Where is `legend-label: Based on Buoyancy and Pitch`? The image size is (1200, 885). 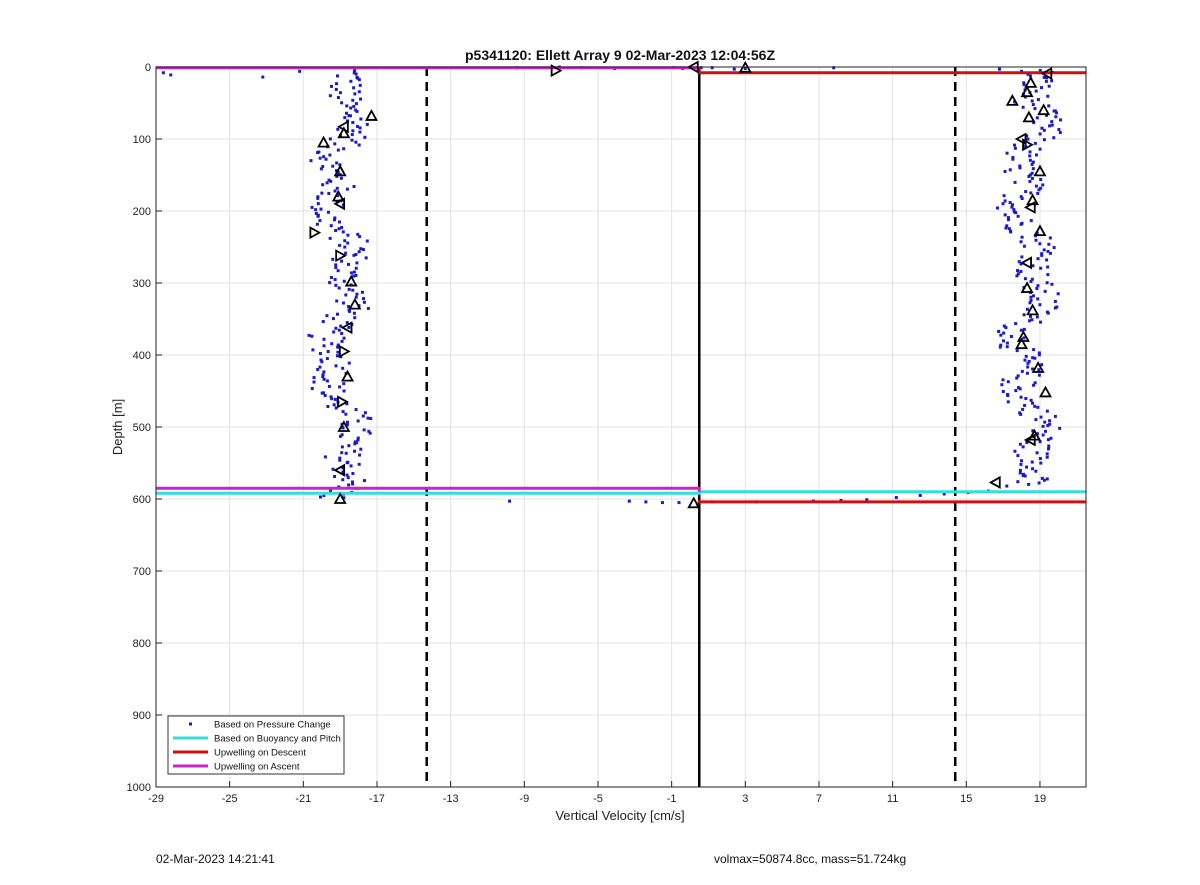 legend-label: Based on Buoyancy and Pitch is located at coordinates (277, 739).